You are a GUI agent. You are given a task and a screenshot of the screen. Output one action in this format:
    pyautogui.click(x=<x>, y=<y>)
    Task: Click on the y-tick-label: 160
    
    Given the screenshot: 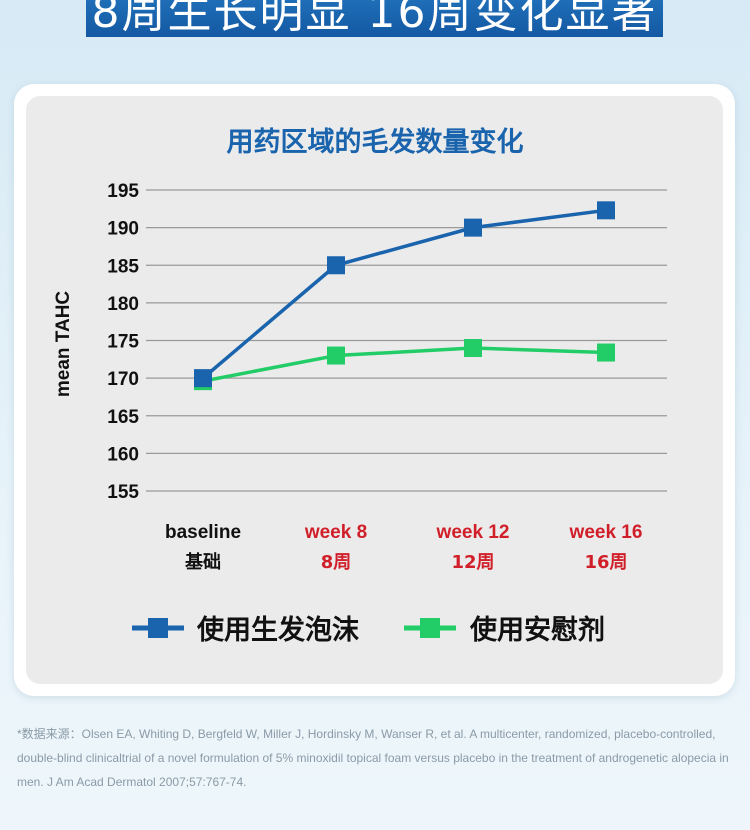 What is the action you would take?
    pyautogui.click(x=123, y=454)
    